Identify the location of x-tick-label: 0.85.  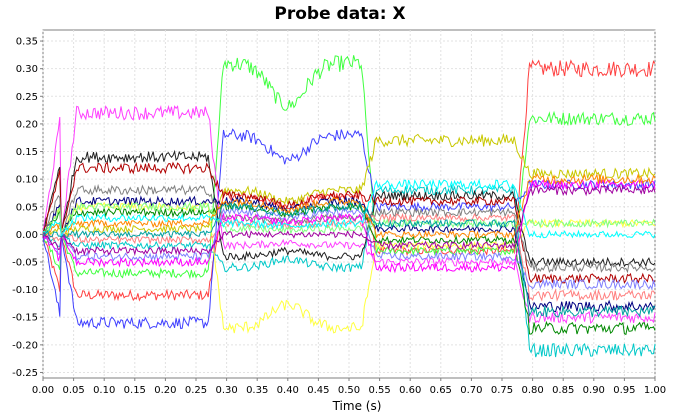
(563, 390).